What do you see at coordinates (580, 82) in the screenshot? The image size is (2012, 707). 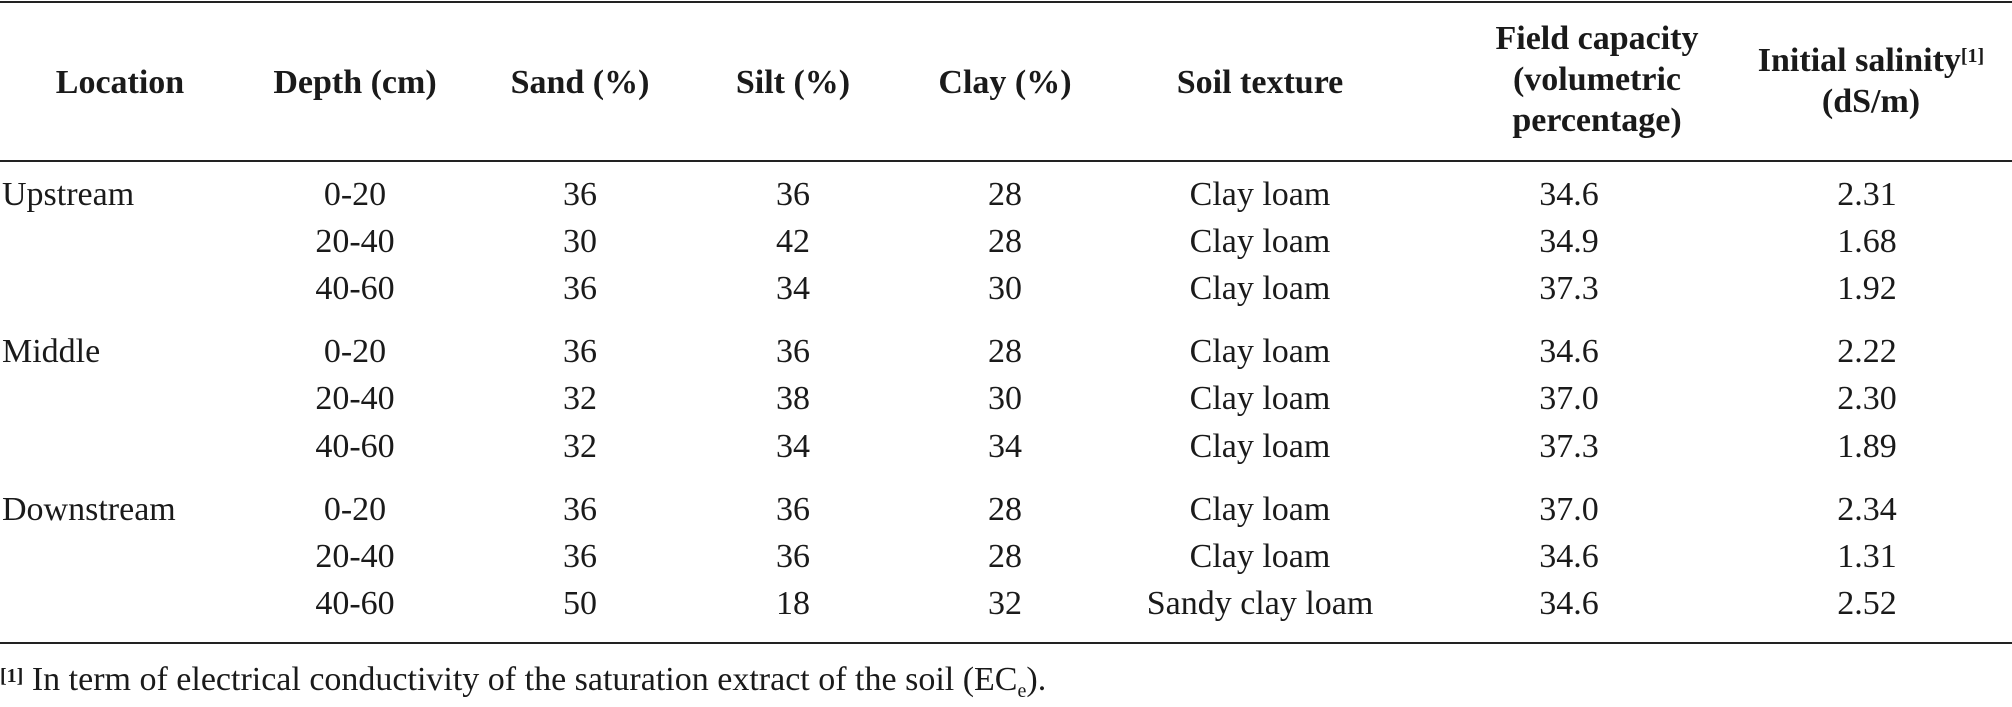 I see `header-sand: Sand (%)` at bounding box center [580, 82].